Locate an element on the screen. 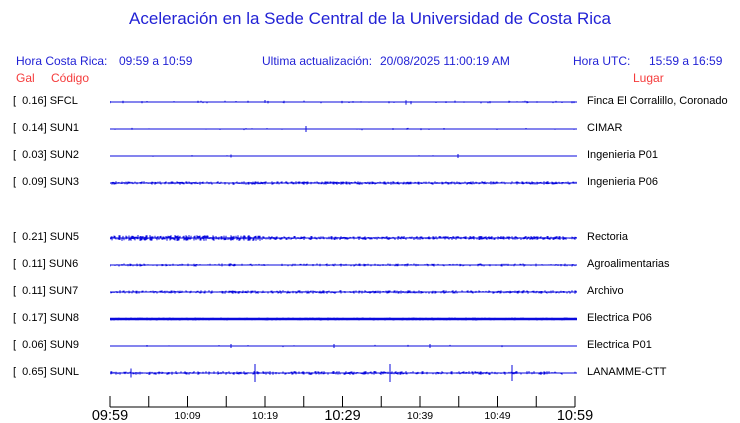  station-gal-code: [ 0.11] SUN7 is located at coordinates (46, 290).